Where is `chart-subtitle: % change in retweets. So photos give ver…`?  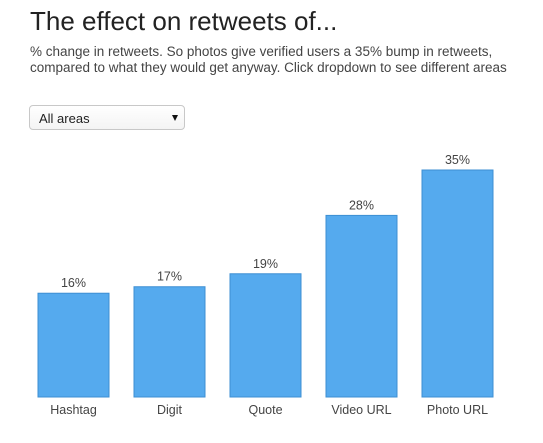 chart-subtitle: % change in retweets. So photos give ver… is located at coordinates (268, 59).